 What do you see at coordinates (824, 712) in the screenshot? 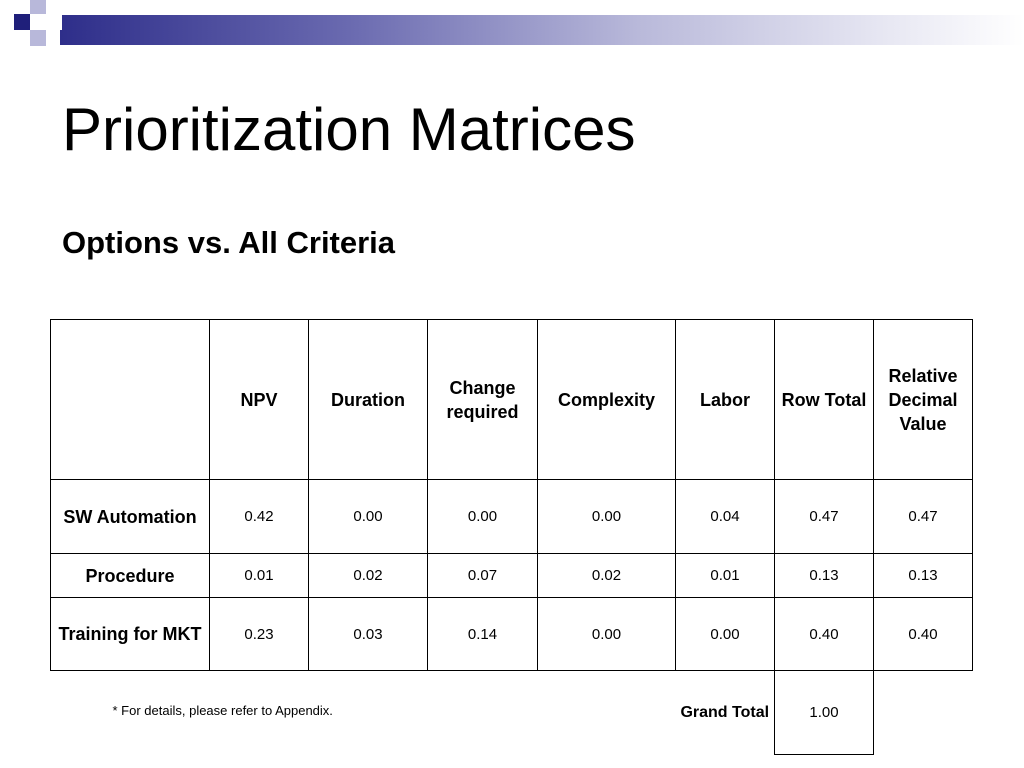
I see `grand-total-value: 1.00` at bounding box center [824, 712].